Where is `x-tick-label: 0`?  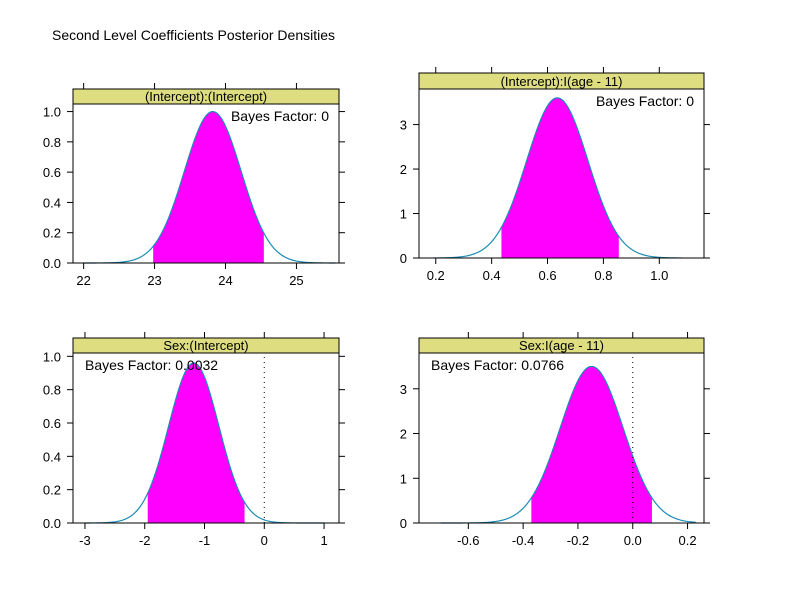
x-tick-label: 0 is located at coordinates (264, 540).